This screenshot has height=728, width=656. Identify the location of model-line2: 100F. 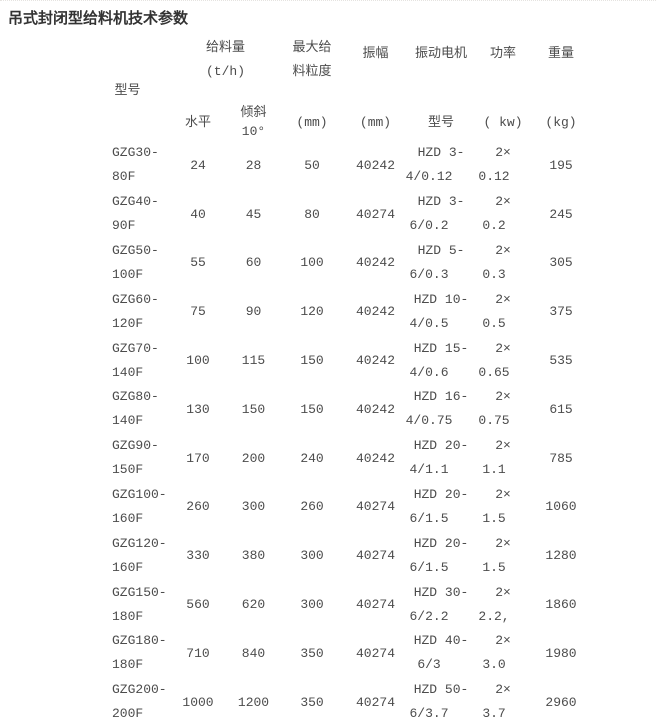
(128, 274).